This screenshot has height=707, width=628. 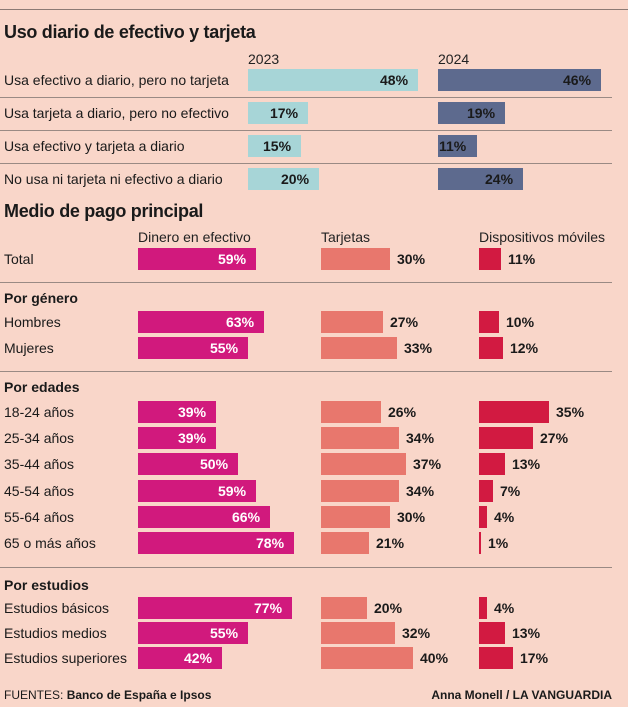 I want to click on row-label: 45-54 años, so click(x=39, y=491).